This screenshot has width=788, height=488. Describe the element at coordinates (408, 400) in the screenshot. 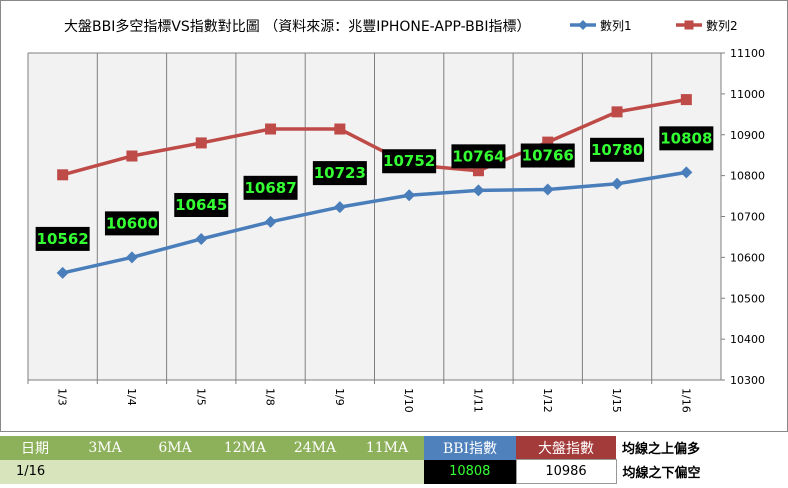

I see `x-tick-label: 1/10` at that location.